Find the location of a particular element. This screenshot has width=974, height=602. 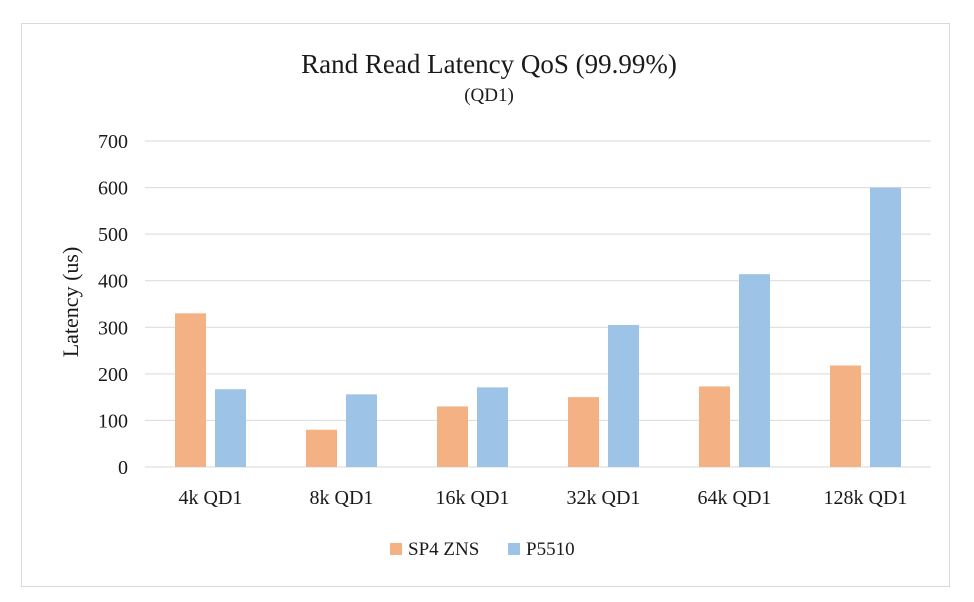

legend-label: SP4 ZNS is located at coordinates (443, 549).